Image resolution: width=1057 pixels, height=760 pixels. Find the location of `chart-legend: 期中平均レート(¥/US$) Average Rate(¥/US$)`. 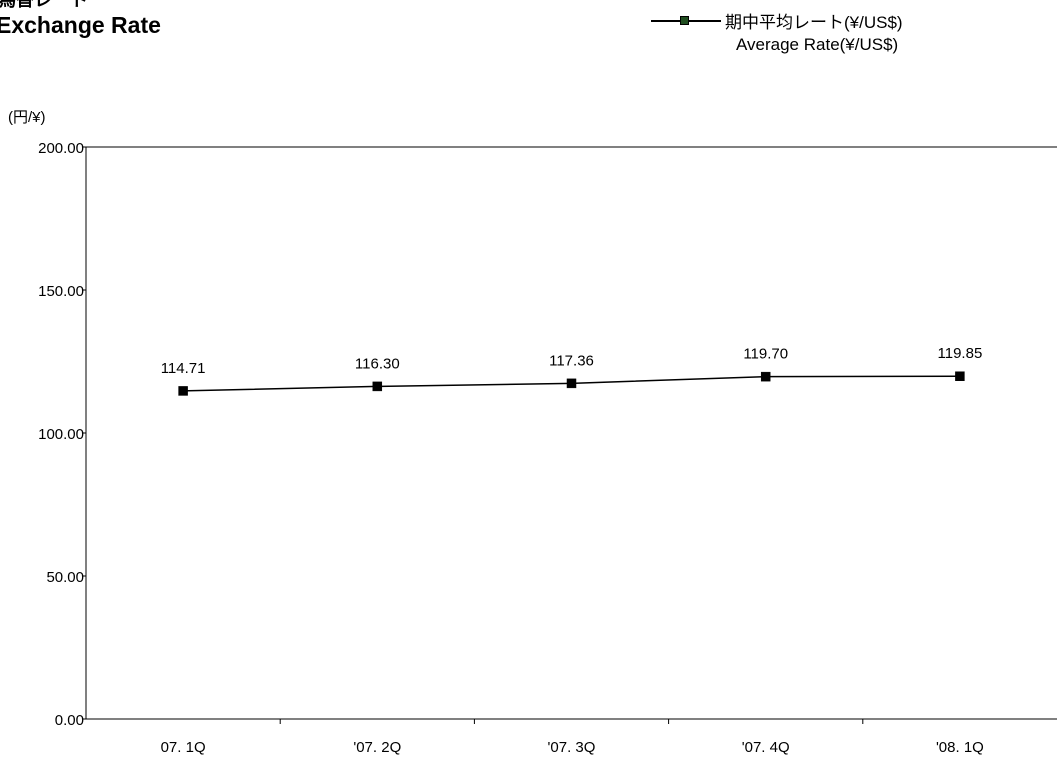

chart-legend: 期中平均レート(¥/US$) Average Rate(¥/US$) is located at coordinates (811, 33).